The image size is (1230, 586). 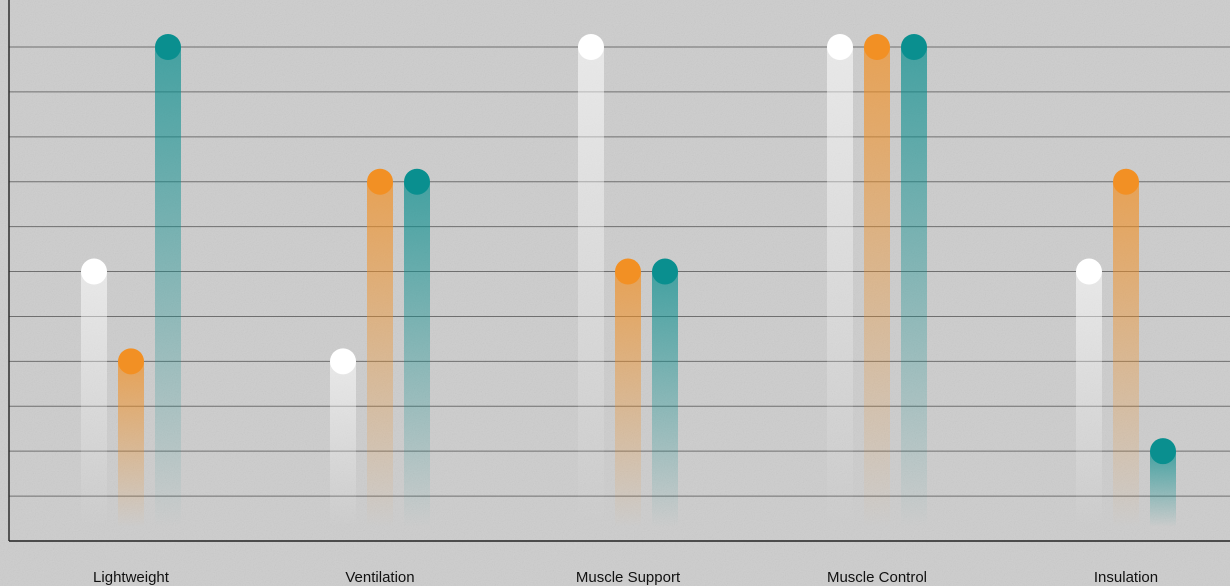 What do you see at coordinates (877, 577) in the screenshot?
I see `category-label: Muscle Control` at bounding box center [877, 577].